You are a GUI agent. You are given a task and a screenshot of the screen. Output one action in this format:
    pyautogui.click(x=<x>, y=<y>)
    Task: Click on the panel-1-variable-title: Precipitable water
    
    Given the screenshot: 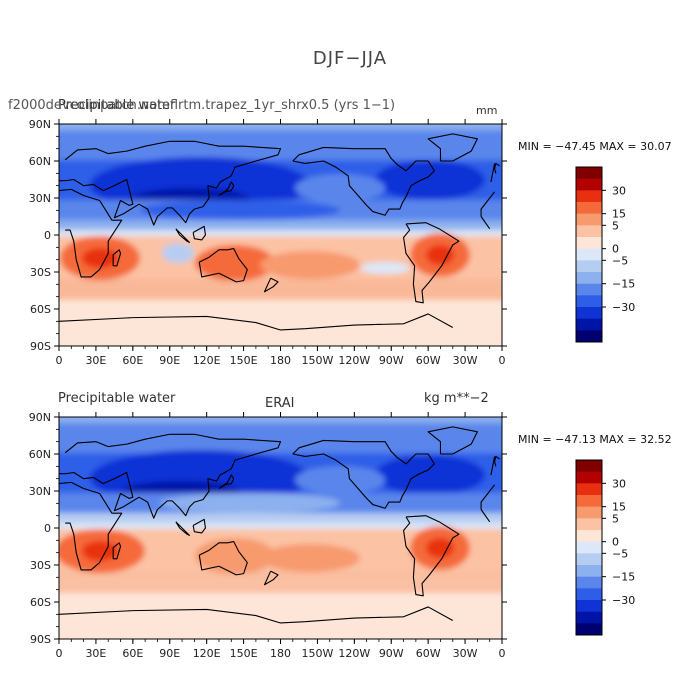 What is the action you would take?
    pyautogui.click(x=117, y=105)
    